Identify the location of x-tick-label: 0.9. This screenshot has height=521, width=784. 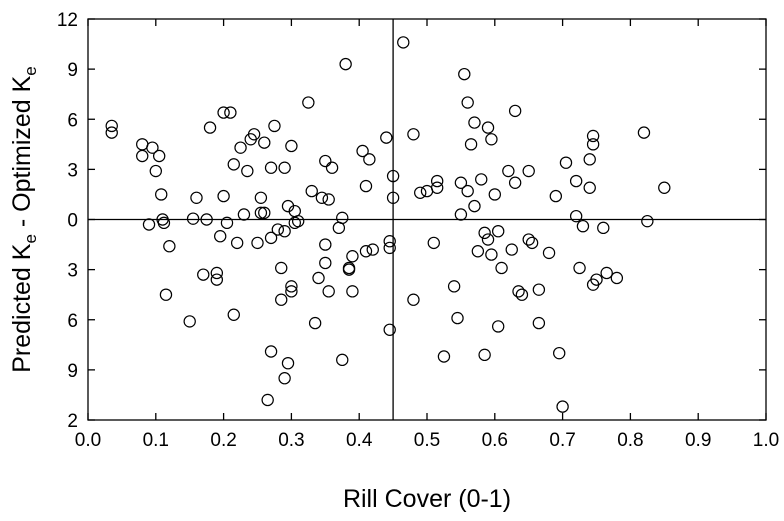
(698, 440).